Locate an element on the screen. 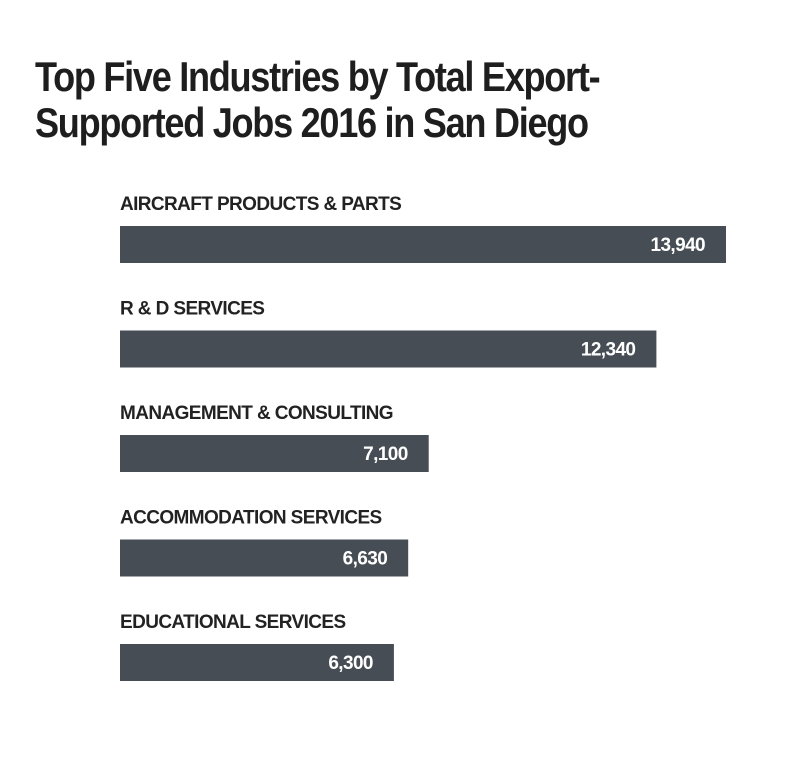  chart-title-line-1: Top Five Industries by Total Export- is located at coordinates (318, 76).